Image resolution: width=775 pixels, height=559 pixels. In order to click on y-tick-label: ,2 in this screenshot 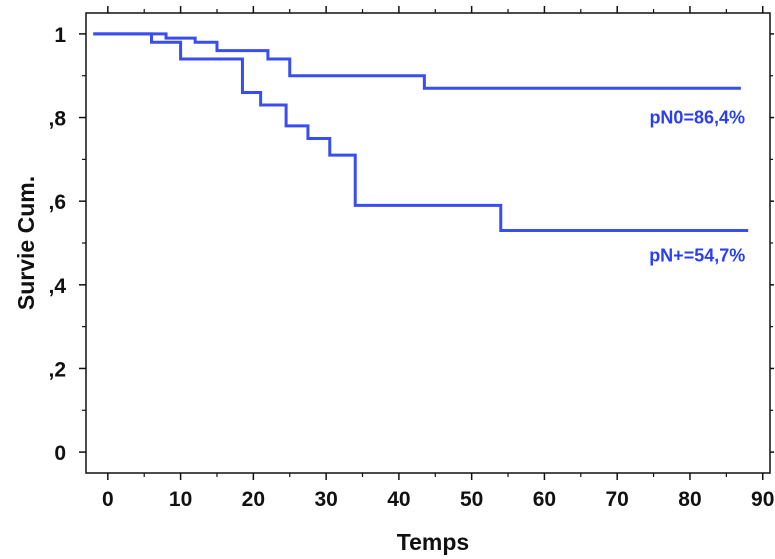, I will do `click(57, 369)`.